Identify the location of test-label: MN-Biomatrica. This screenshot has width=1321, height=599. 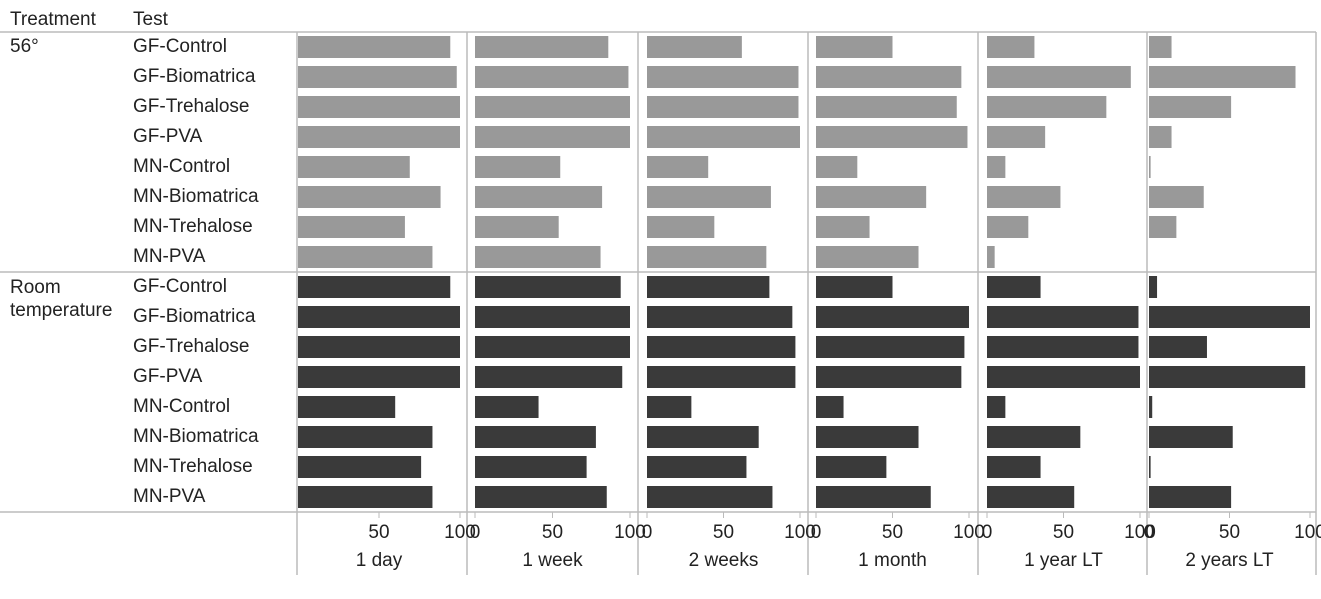
(196, 196).